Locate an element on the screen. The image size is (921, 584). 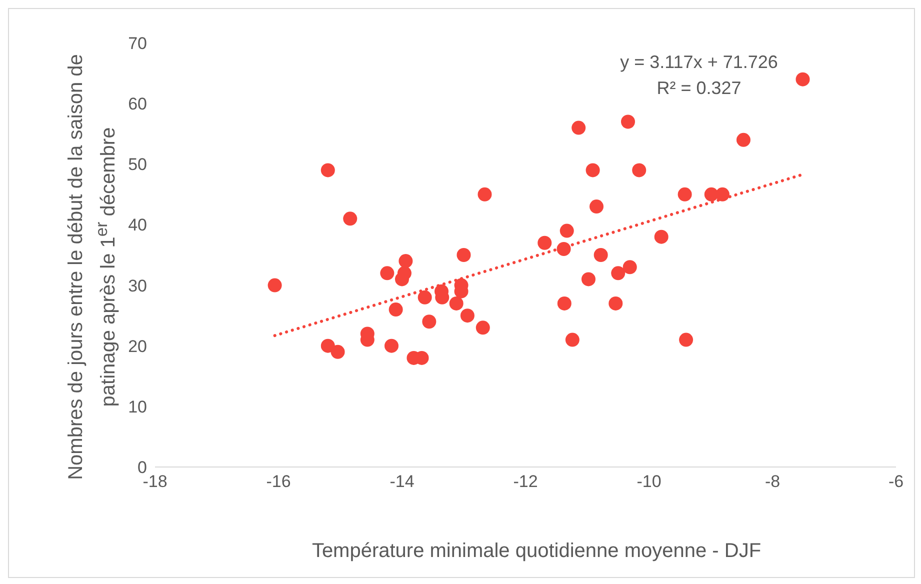
annotation: R² = 0.327 is located at coordinates (699, 88).